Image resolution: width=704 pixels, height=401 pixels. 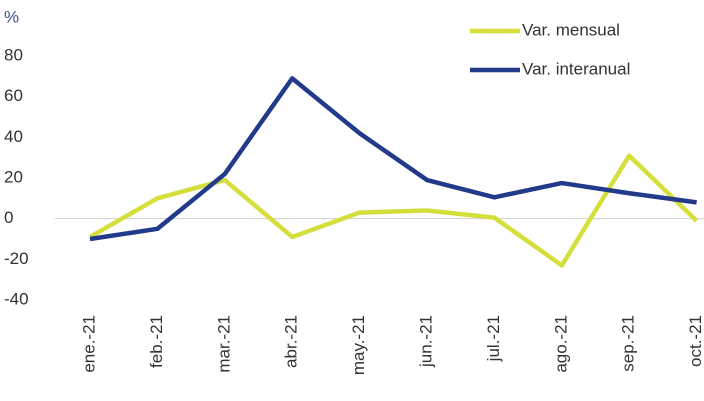 I want to click on x-tick-label: may.-21, so click(x=358, y=345).